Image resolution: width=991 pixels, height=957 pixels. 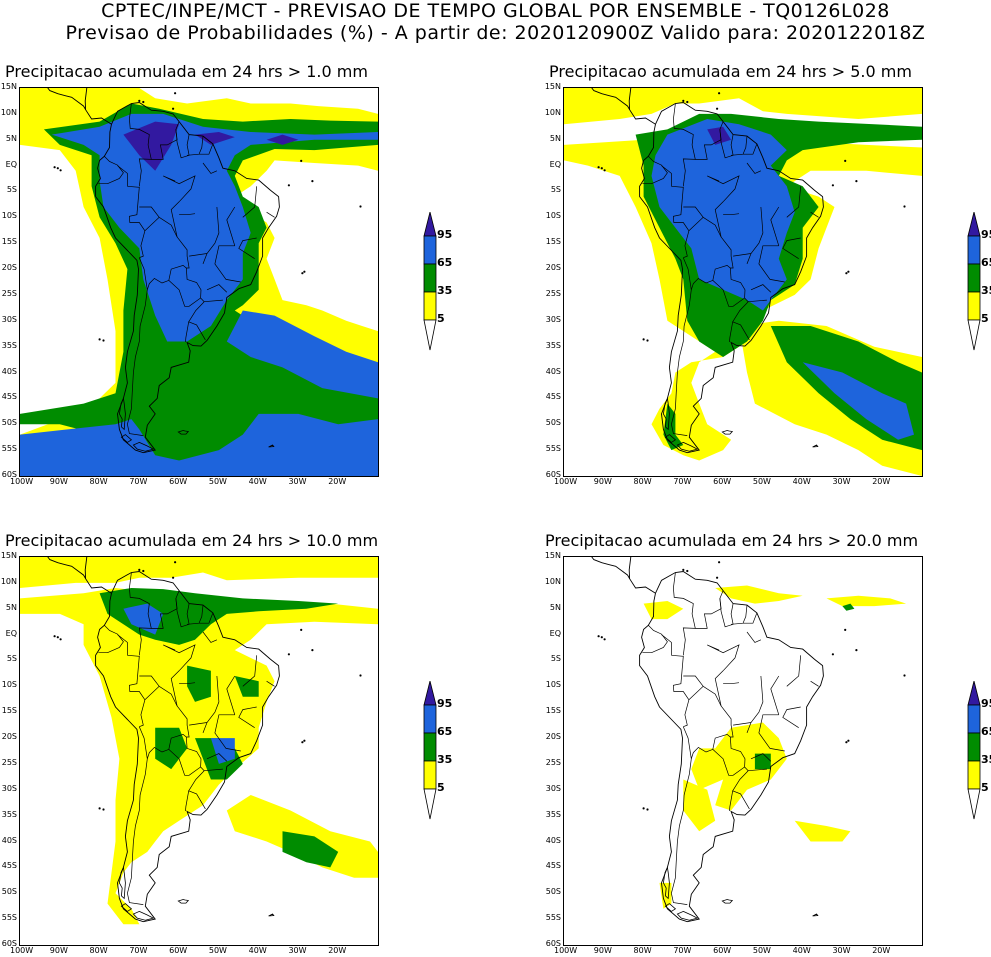 What do you see at coordinates (974, 224) in the screenshot?
I see `colorbar-top-arrow` at bounding box center [974, 224].